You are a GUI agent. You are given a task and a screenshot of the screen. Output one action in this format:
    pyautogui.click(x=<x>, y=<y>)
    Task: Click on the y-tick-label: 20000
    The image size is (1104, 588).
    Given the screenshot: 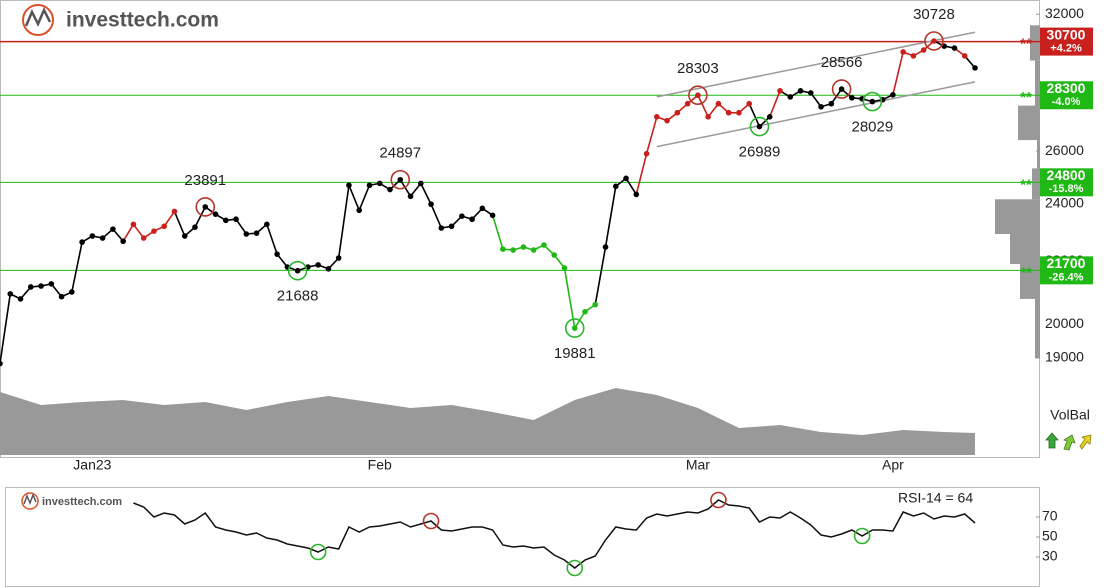 What is the action you would take?
    pyautogui.click(x=1064, y=323)
    